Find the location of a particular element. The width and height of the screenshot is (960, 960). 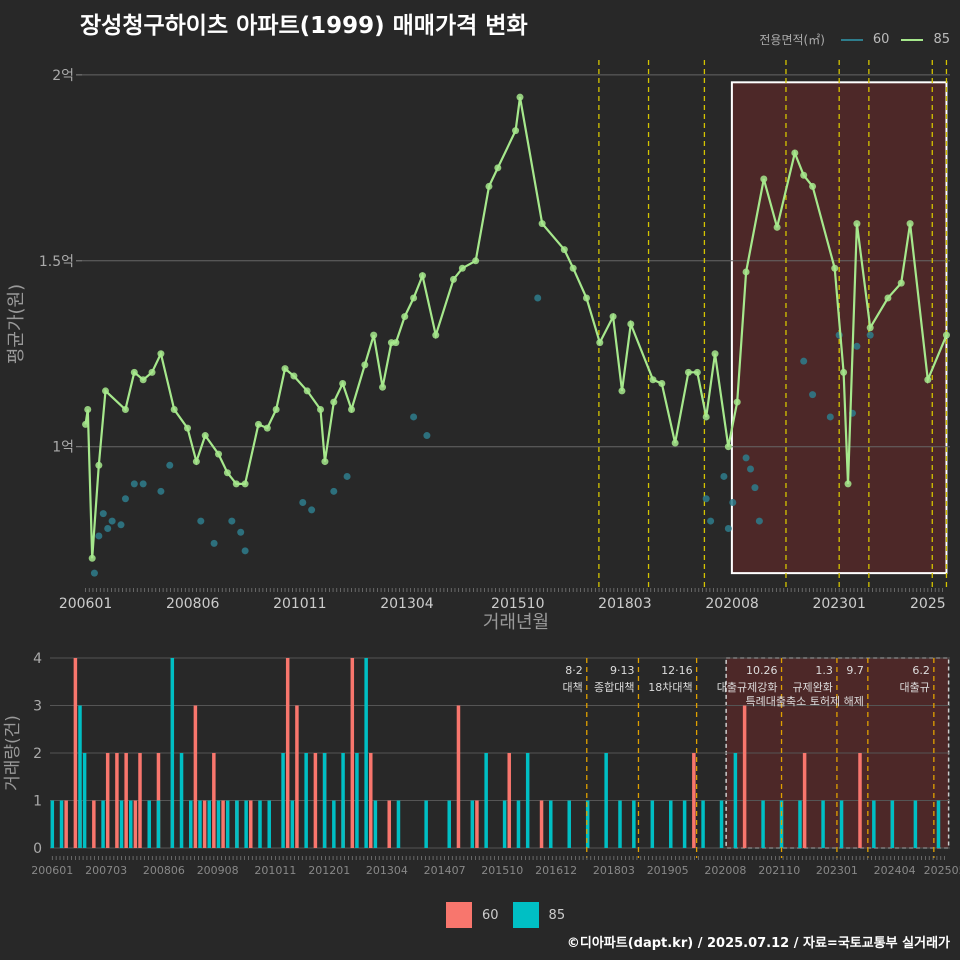

bar-x-tick-label: 202404 is located at coordinates (895, 870).